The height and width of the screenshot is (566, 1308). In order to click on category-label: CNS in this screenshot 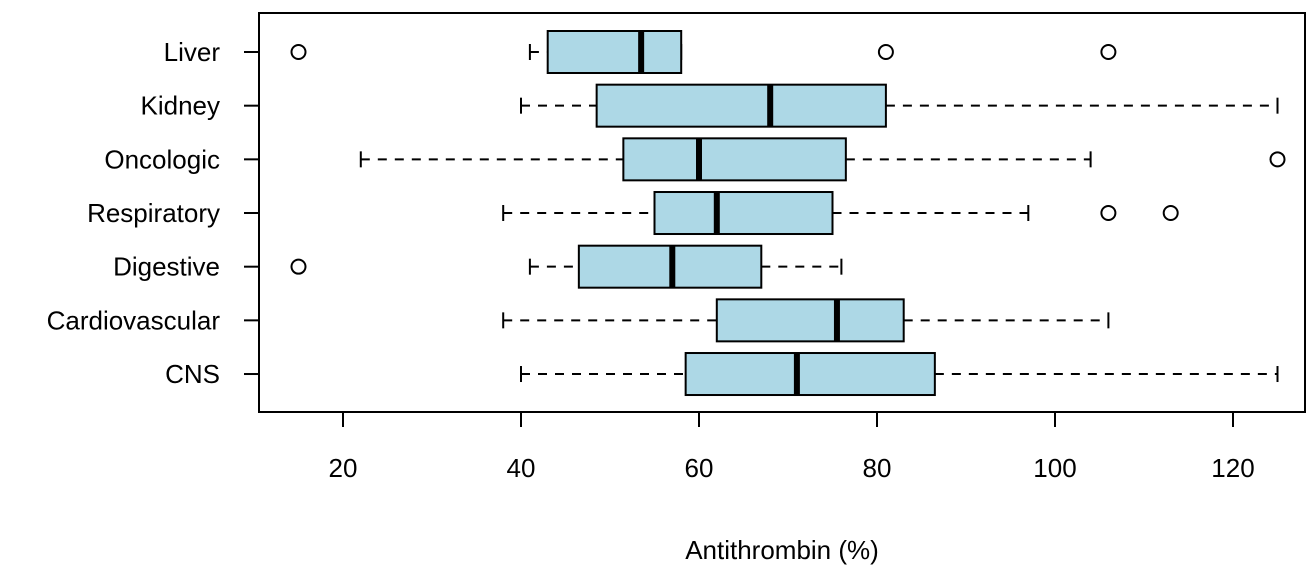, I will do `click(192, 374)`.